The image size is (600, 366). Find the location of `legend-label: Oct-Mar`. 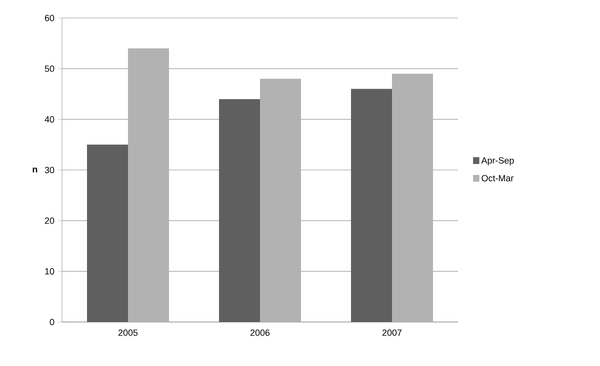

legend-label: Oct-Mar is located at coordinates (498, 178).